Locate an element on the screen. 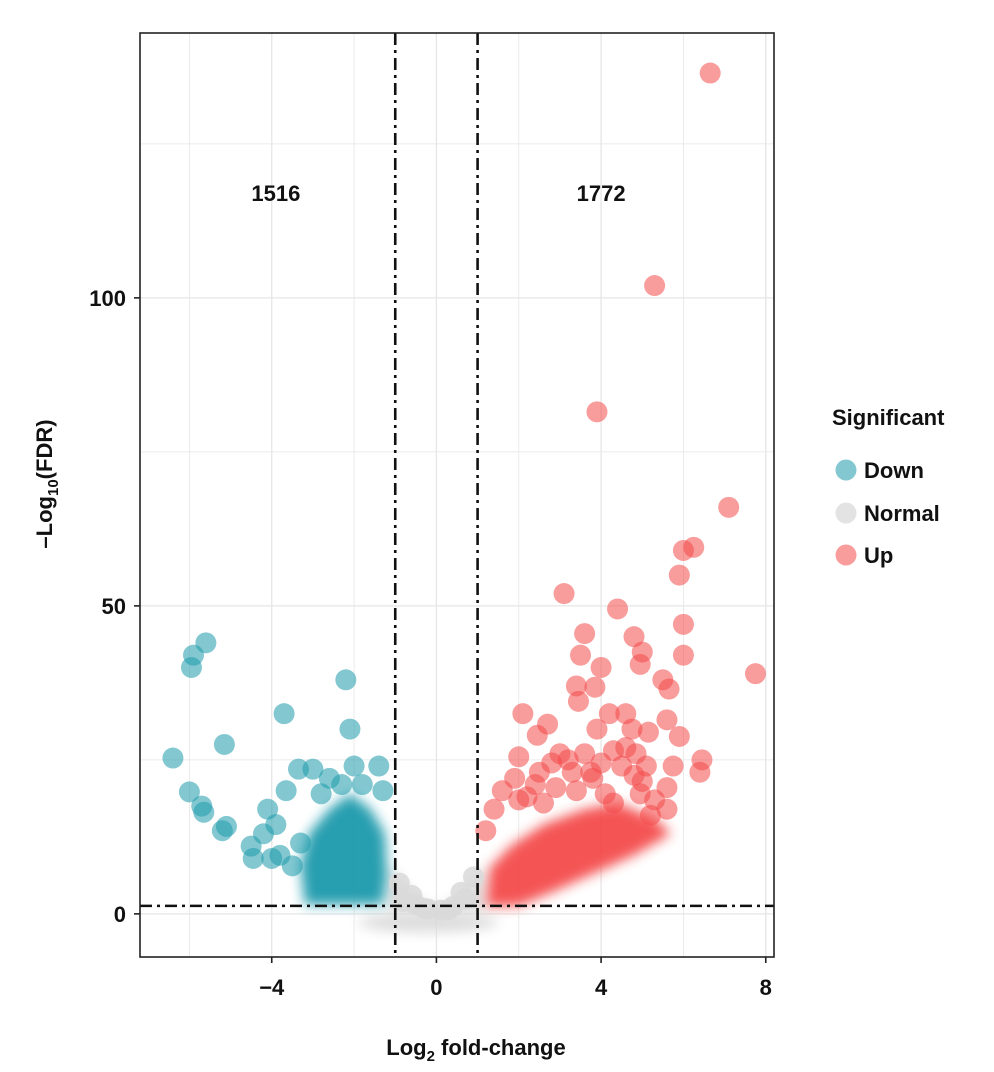  legend: Significant Down Normal Up is located at coordinates (888, 486).